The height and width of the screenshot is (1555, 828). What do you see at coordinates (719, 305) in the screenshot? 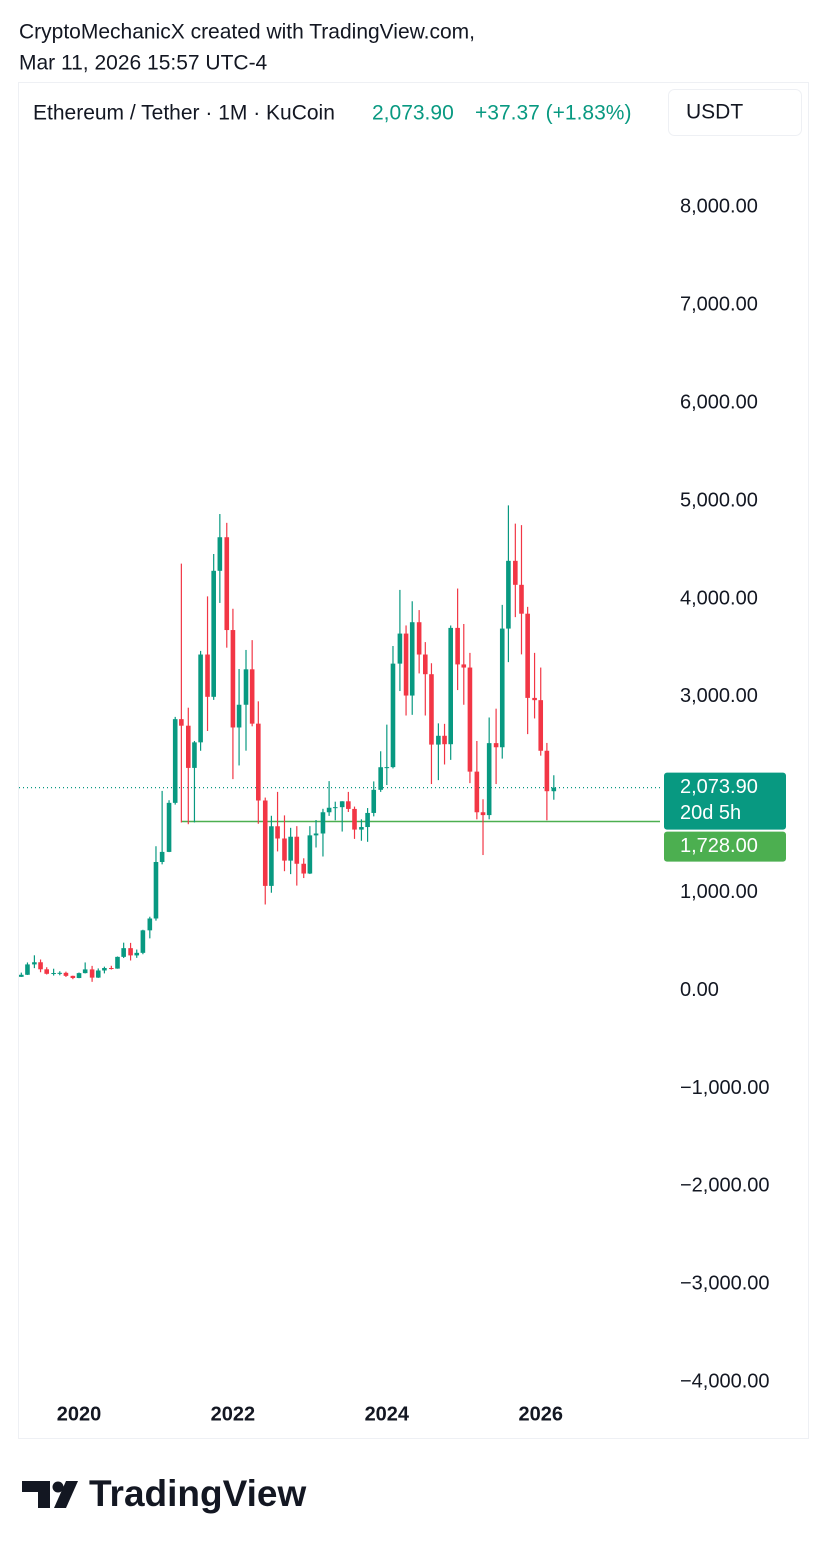
I see `y-tick-label: 7,000.00` at bounding box center [719, 305].